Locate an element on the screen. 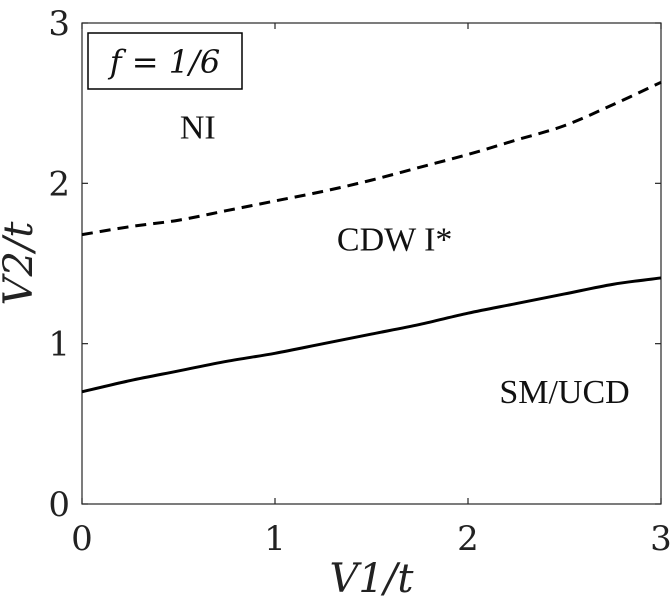  annotation-frame is located at coordinates (165, 61).